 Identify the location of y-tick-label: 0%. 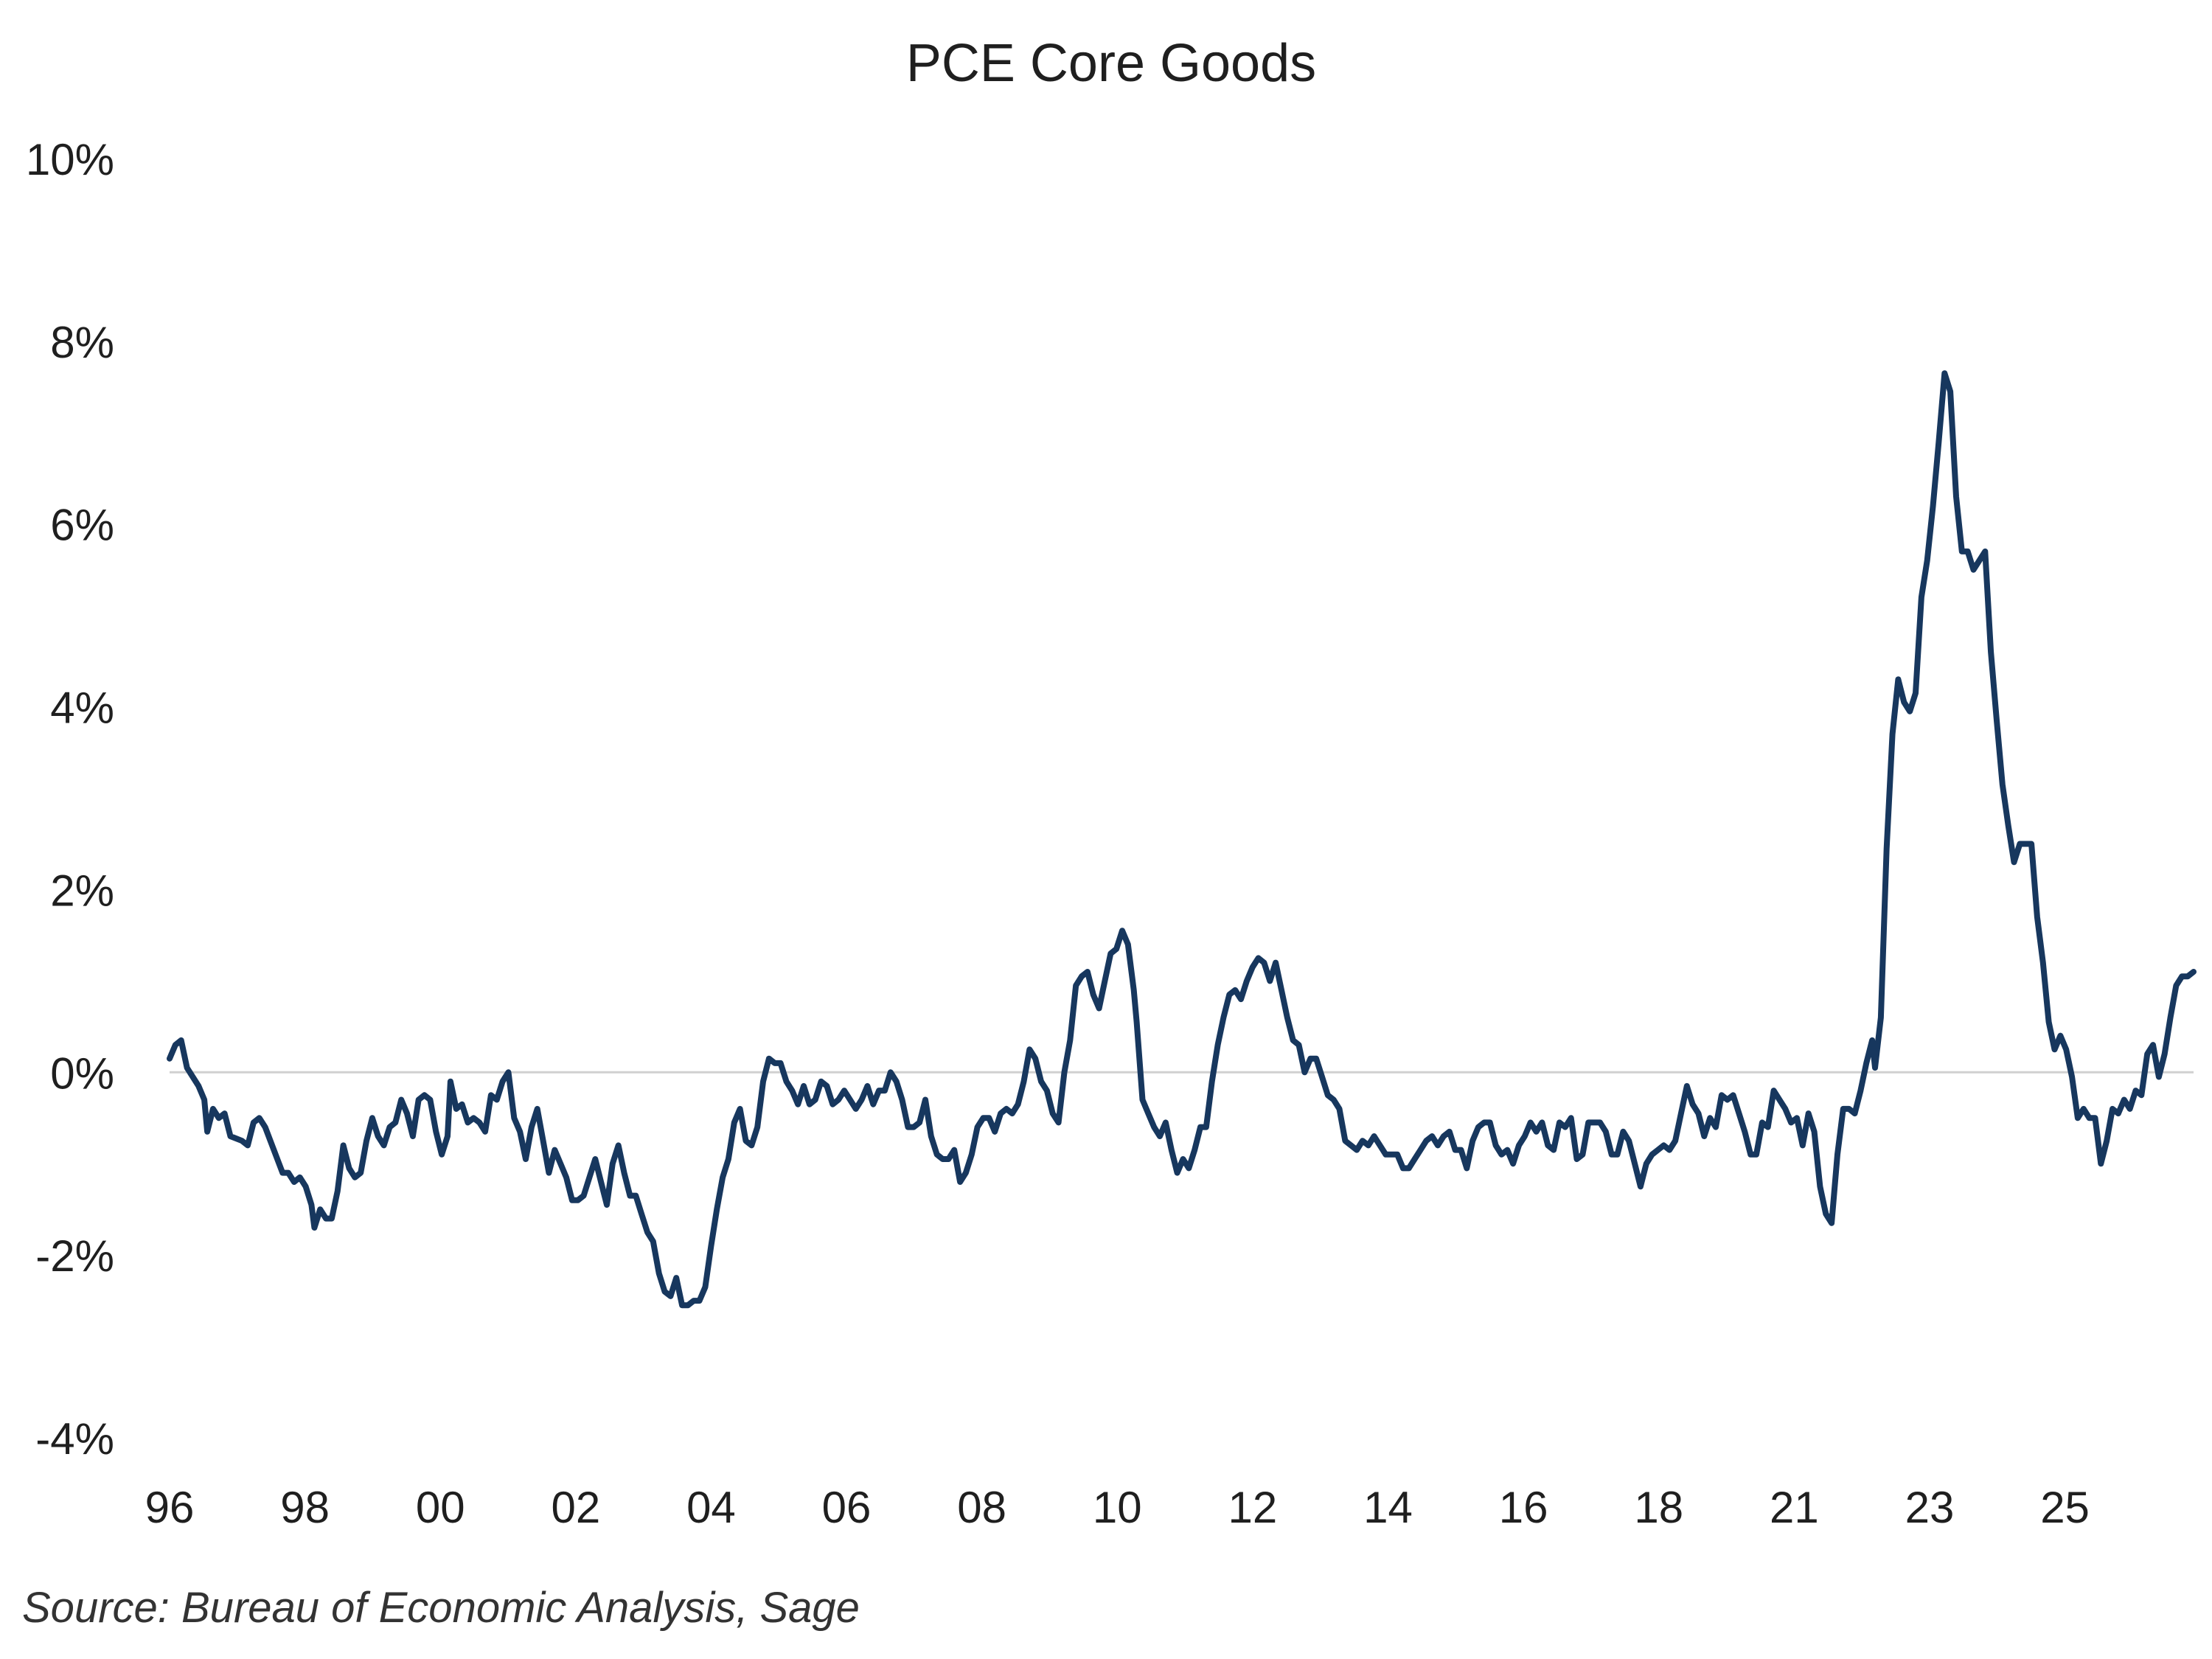
(82, 1073).